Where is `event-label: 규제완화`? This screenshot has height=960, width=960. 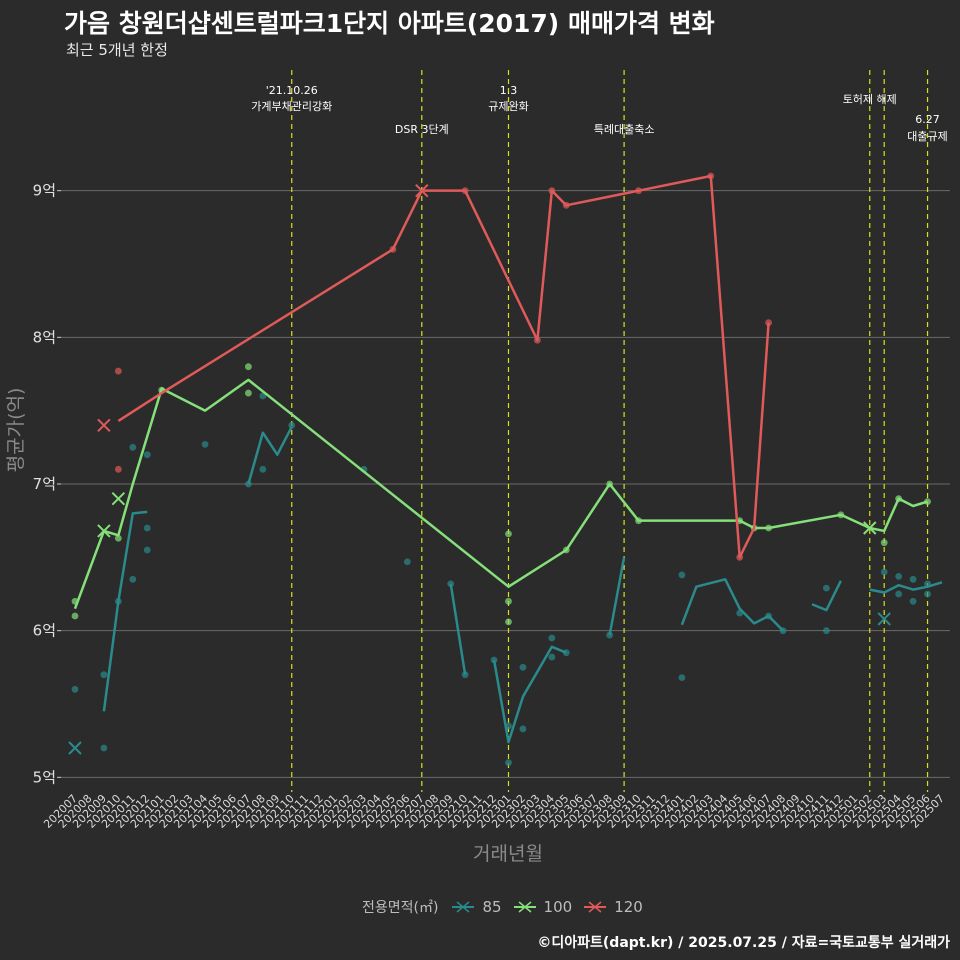
event-label: 규제완화 is located at coordinates (508, 106).